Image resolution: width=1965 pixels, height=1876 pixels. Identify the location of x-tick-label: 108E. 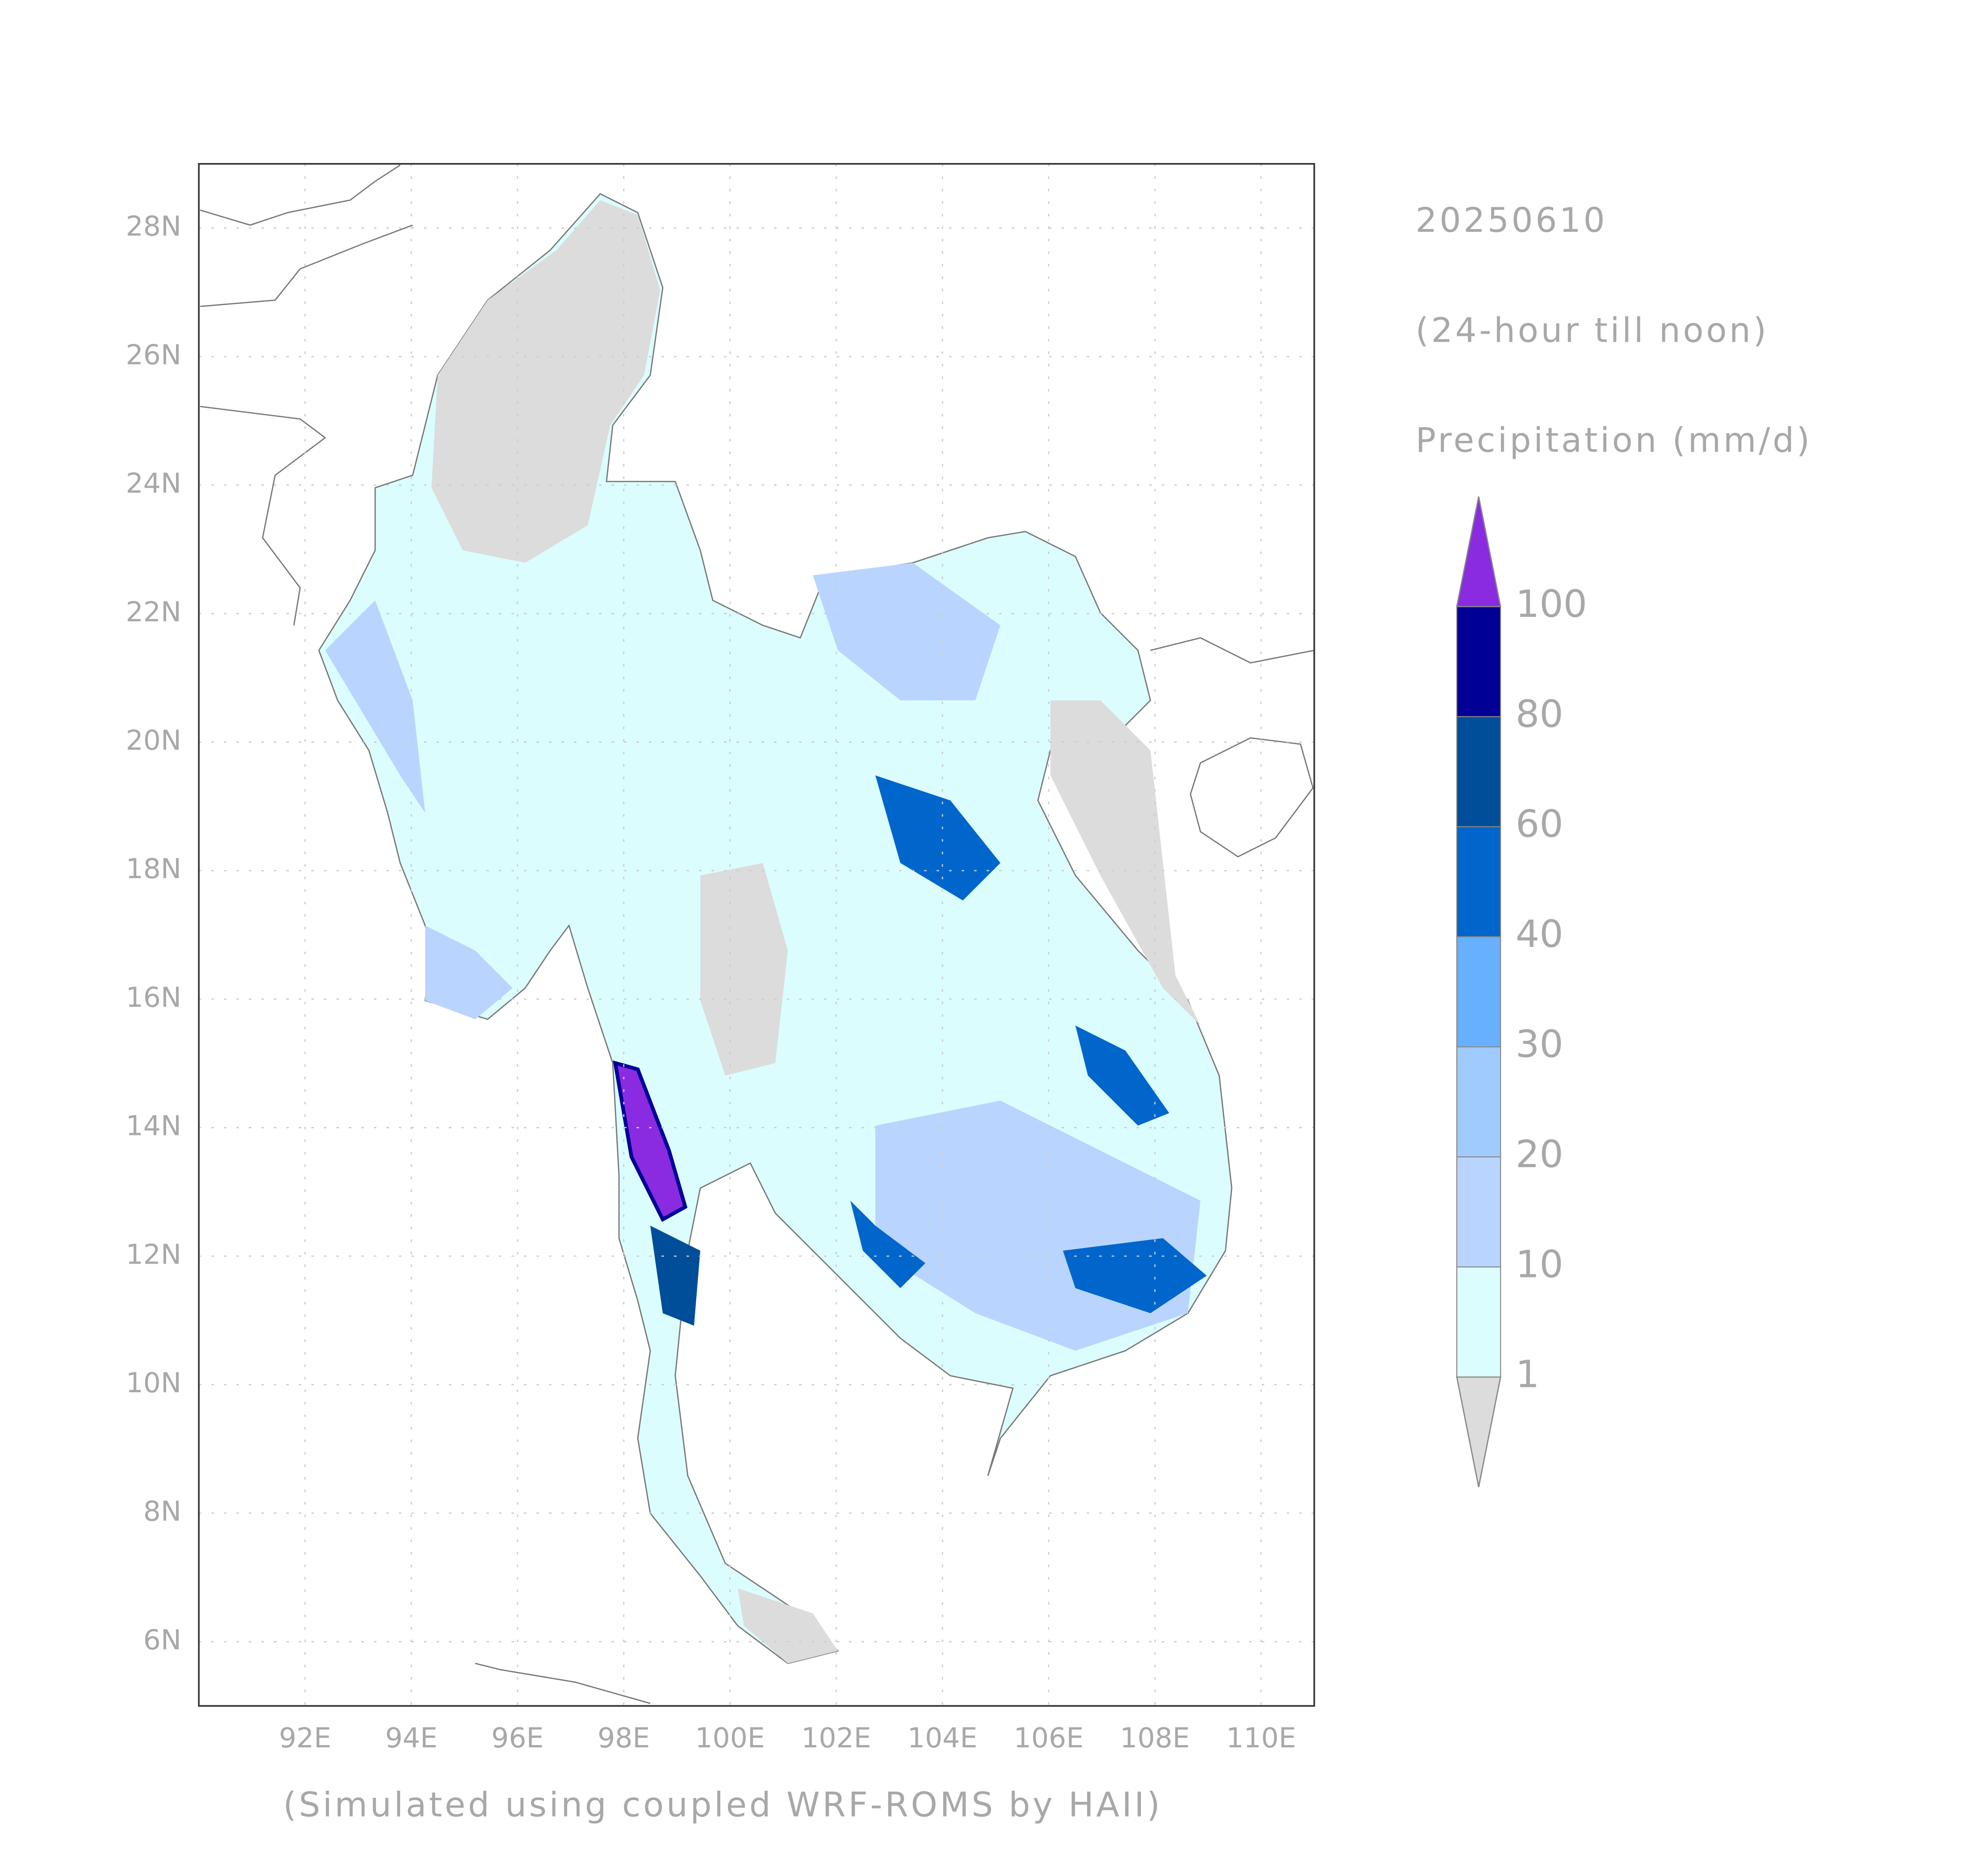
(1155, 1738).